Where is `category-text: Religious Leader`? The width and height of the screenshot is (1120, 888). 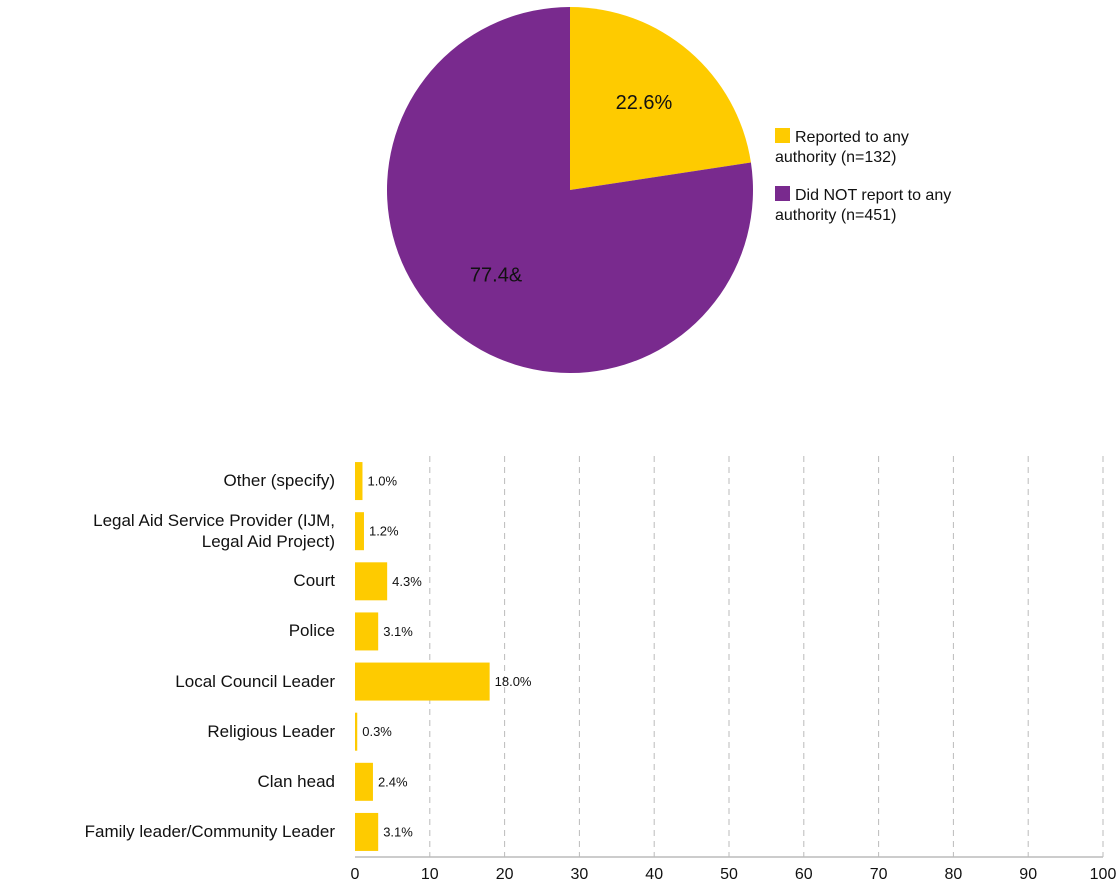
category-text: Religious Leader is located at coordinates (271, 731).